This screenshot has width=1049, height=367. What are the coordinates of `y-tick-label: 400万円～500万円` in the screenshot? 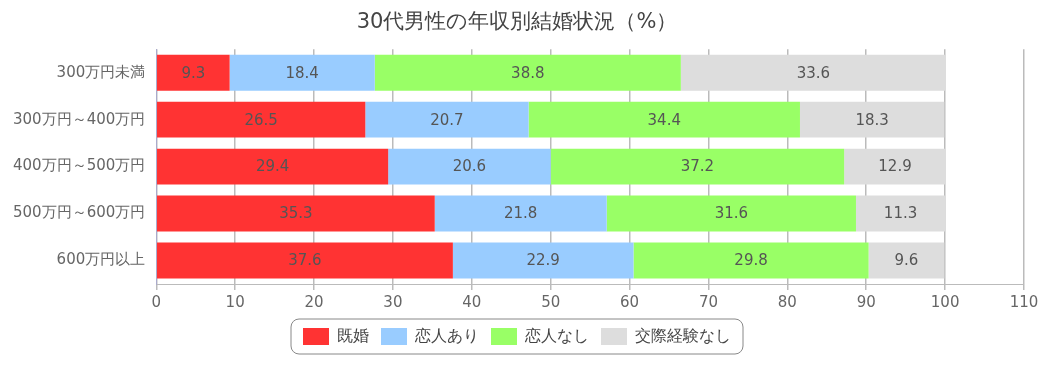 It's located at (79, 165).